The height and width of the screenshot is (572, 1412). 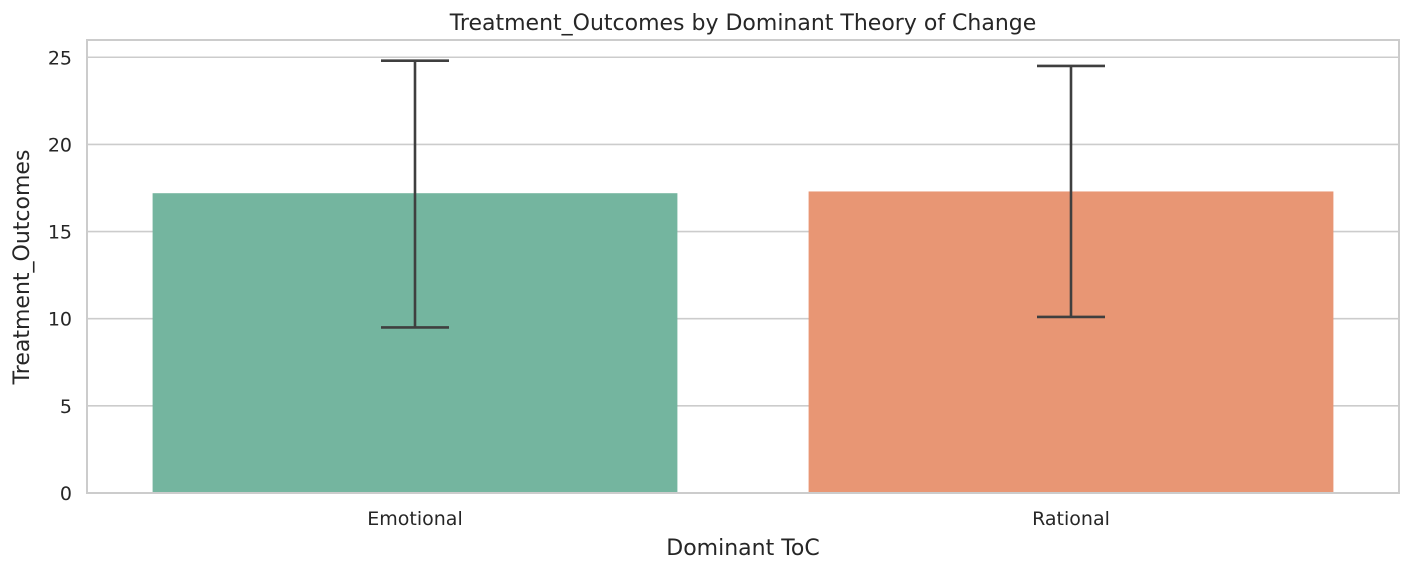 What do you see at coordinates (66, 494) in the screenshot?
I see `y-tick-label: 0` at bounding box center [66, 494].